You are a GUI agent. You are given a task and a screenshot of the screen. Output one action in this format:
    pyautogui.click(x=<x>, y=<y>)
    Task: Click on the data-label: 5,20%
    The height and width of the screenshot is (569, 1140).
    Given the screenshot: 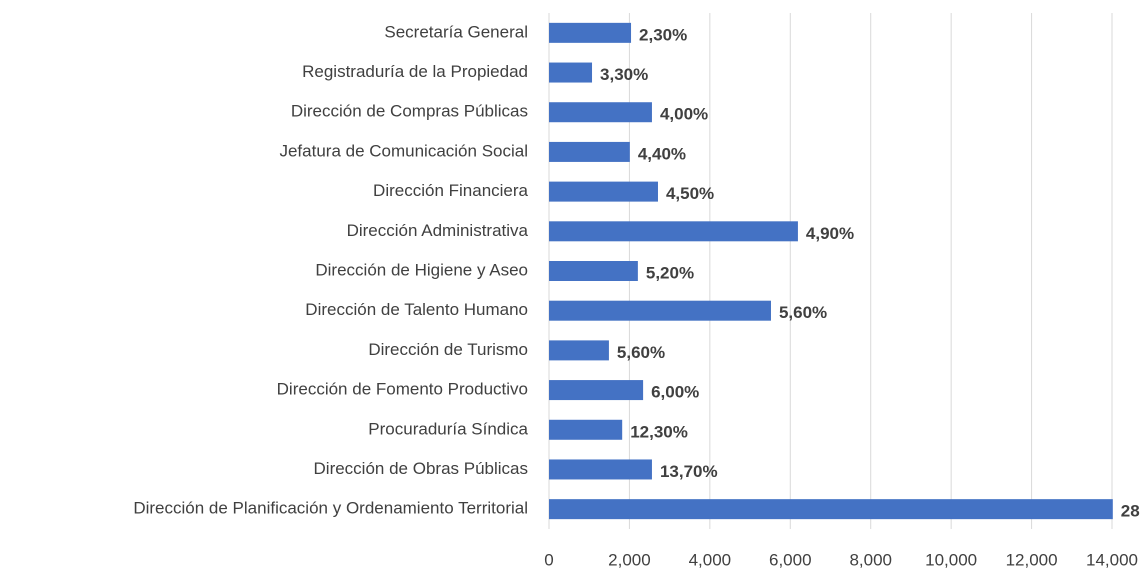 What is the action you would take?
    pyautogui.click(x=670, y=272)
    